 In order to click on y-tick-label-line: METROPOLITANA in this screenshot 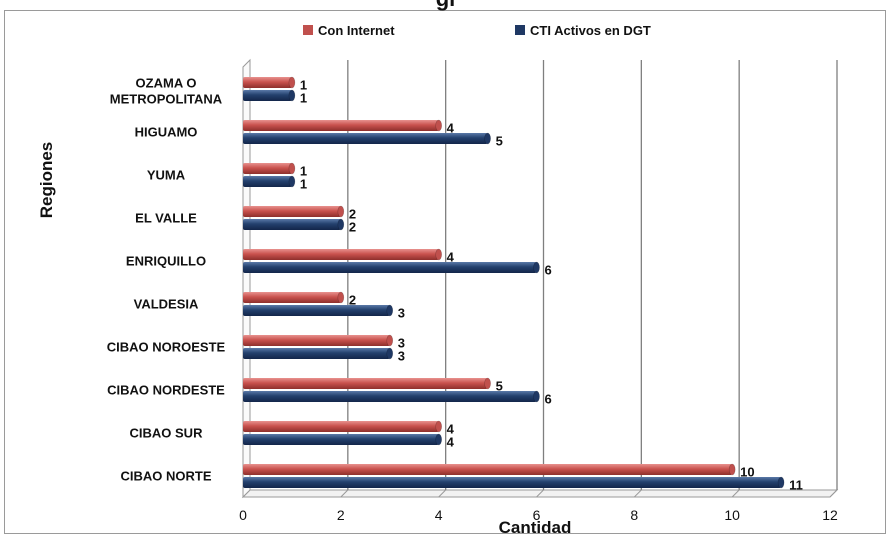, I will do `click(166, 99)`.